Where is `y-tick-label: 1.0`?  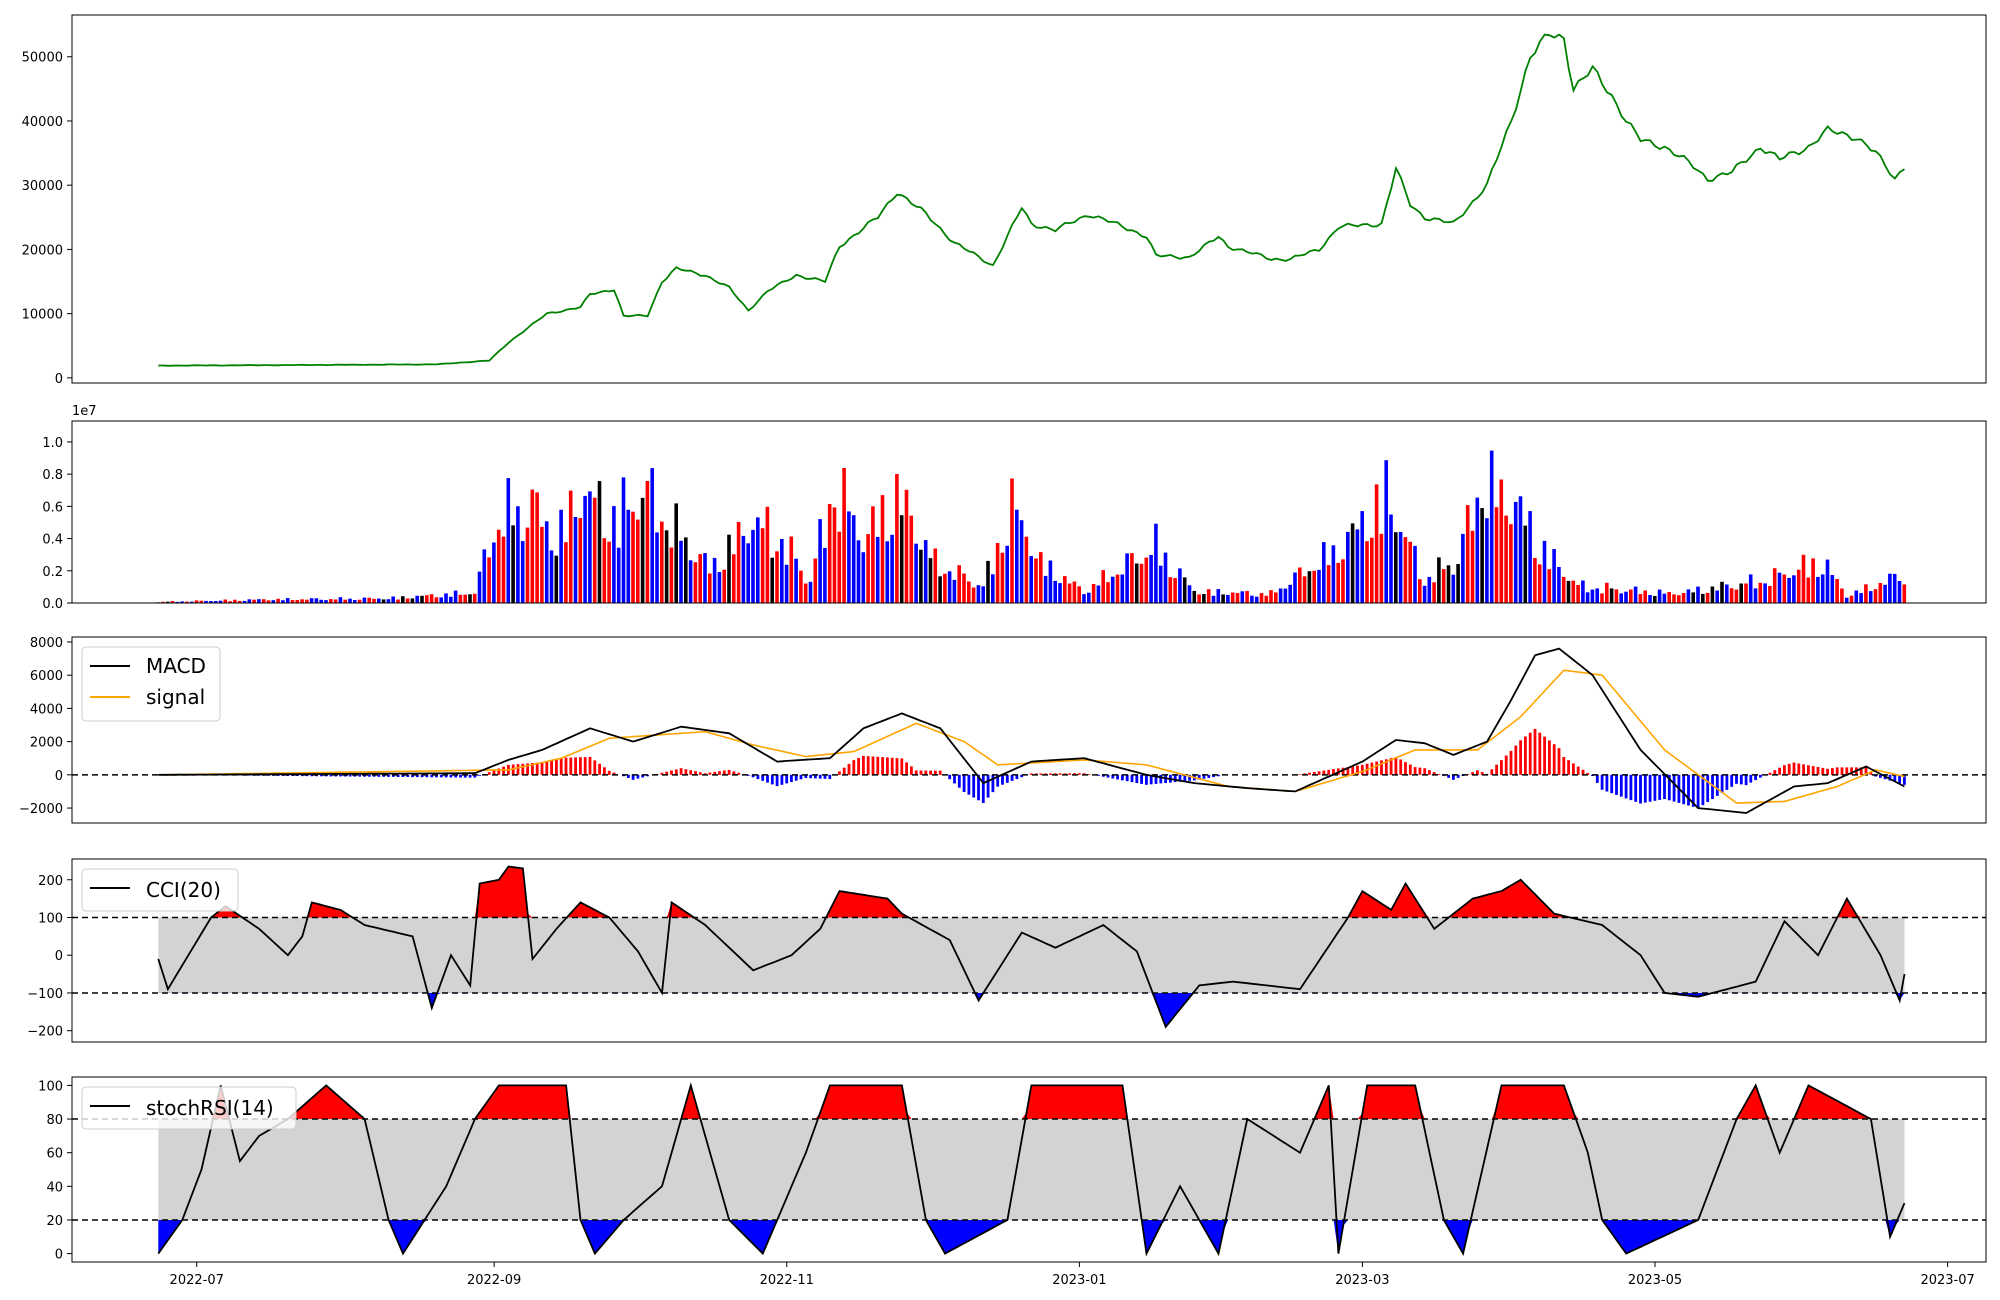 y-tick-label: 1.0 is located at coordinates (52, 443).